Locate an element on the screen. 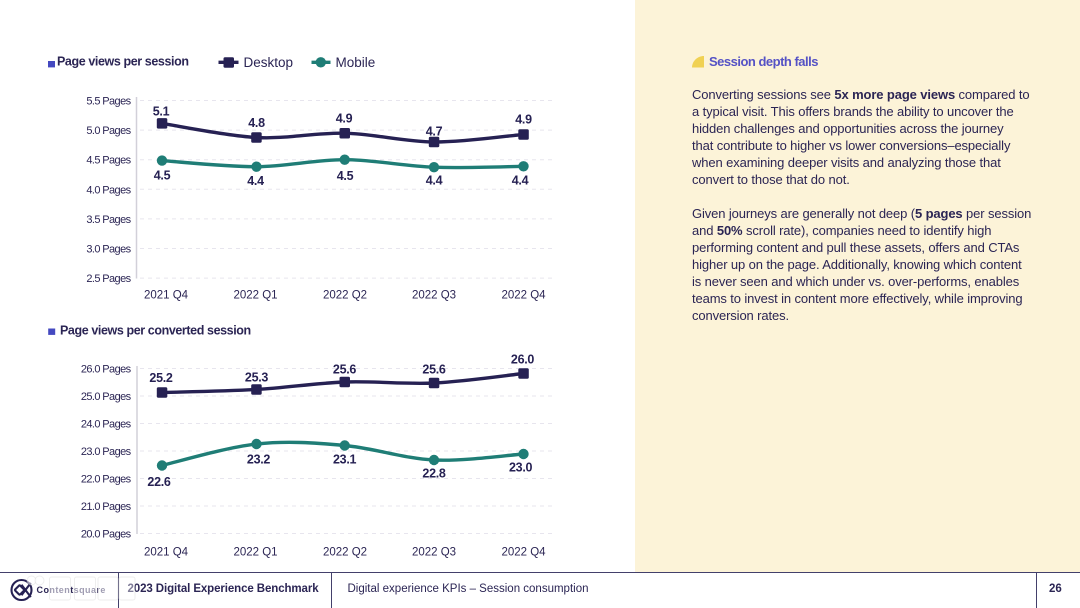 This screenshot has width=1080, height=608. svg-text: 25.2 is located at coordinates (160, 378).